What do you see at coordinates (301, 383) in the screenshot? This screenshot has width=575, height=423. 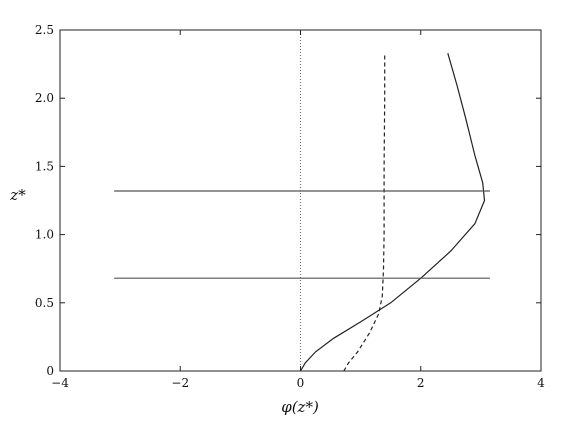 I see `x-tick-label: 0` at bounding box center [301, 383].